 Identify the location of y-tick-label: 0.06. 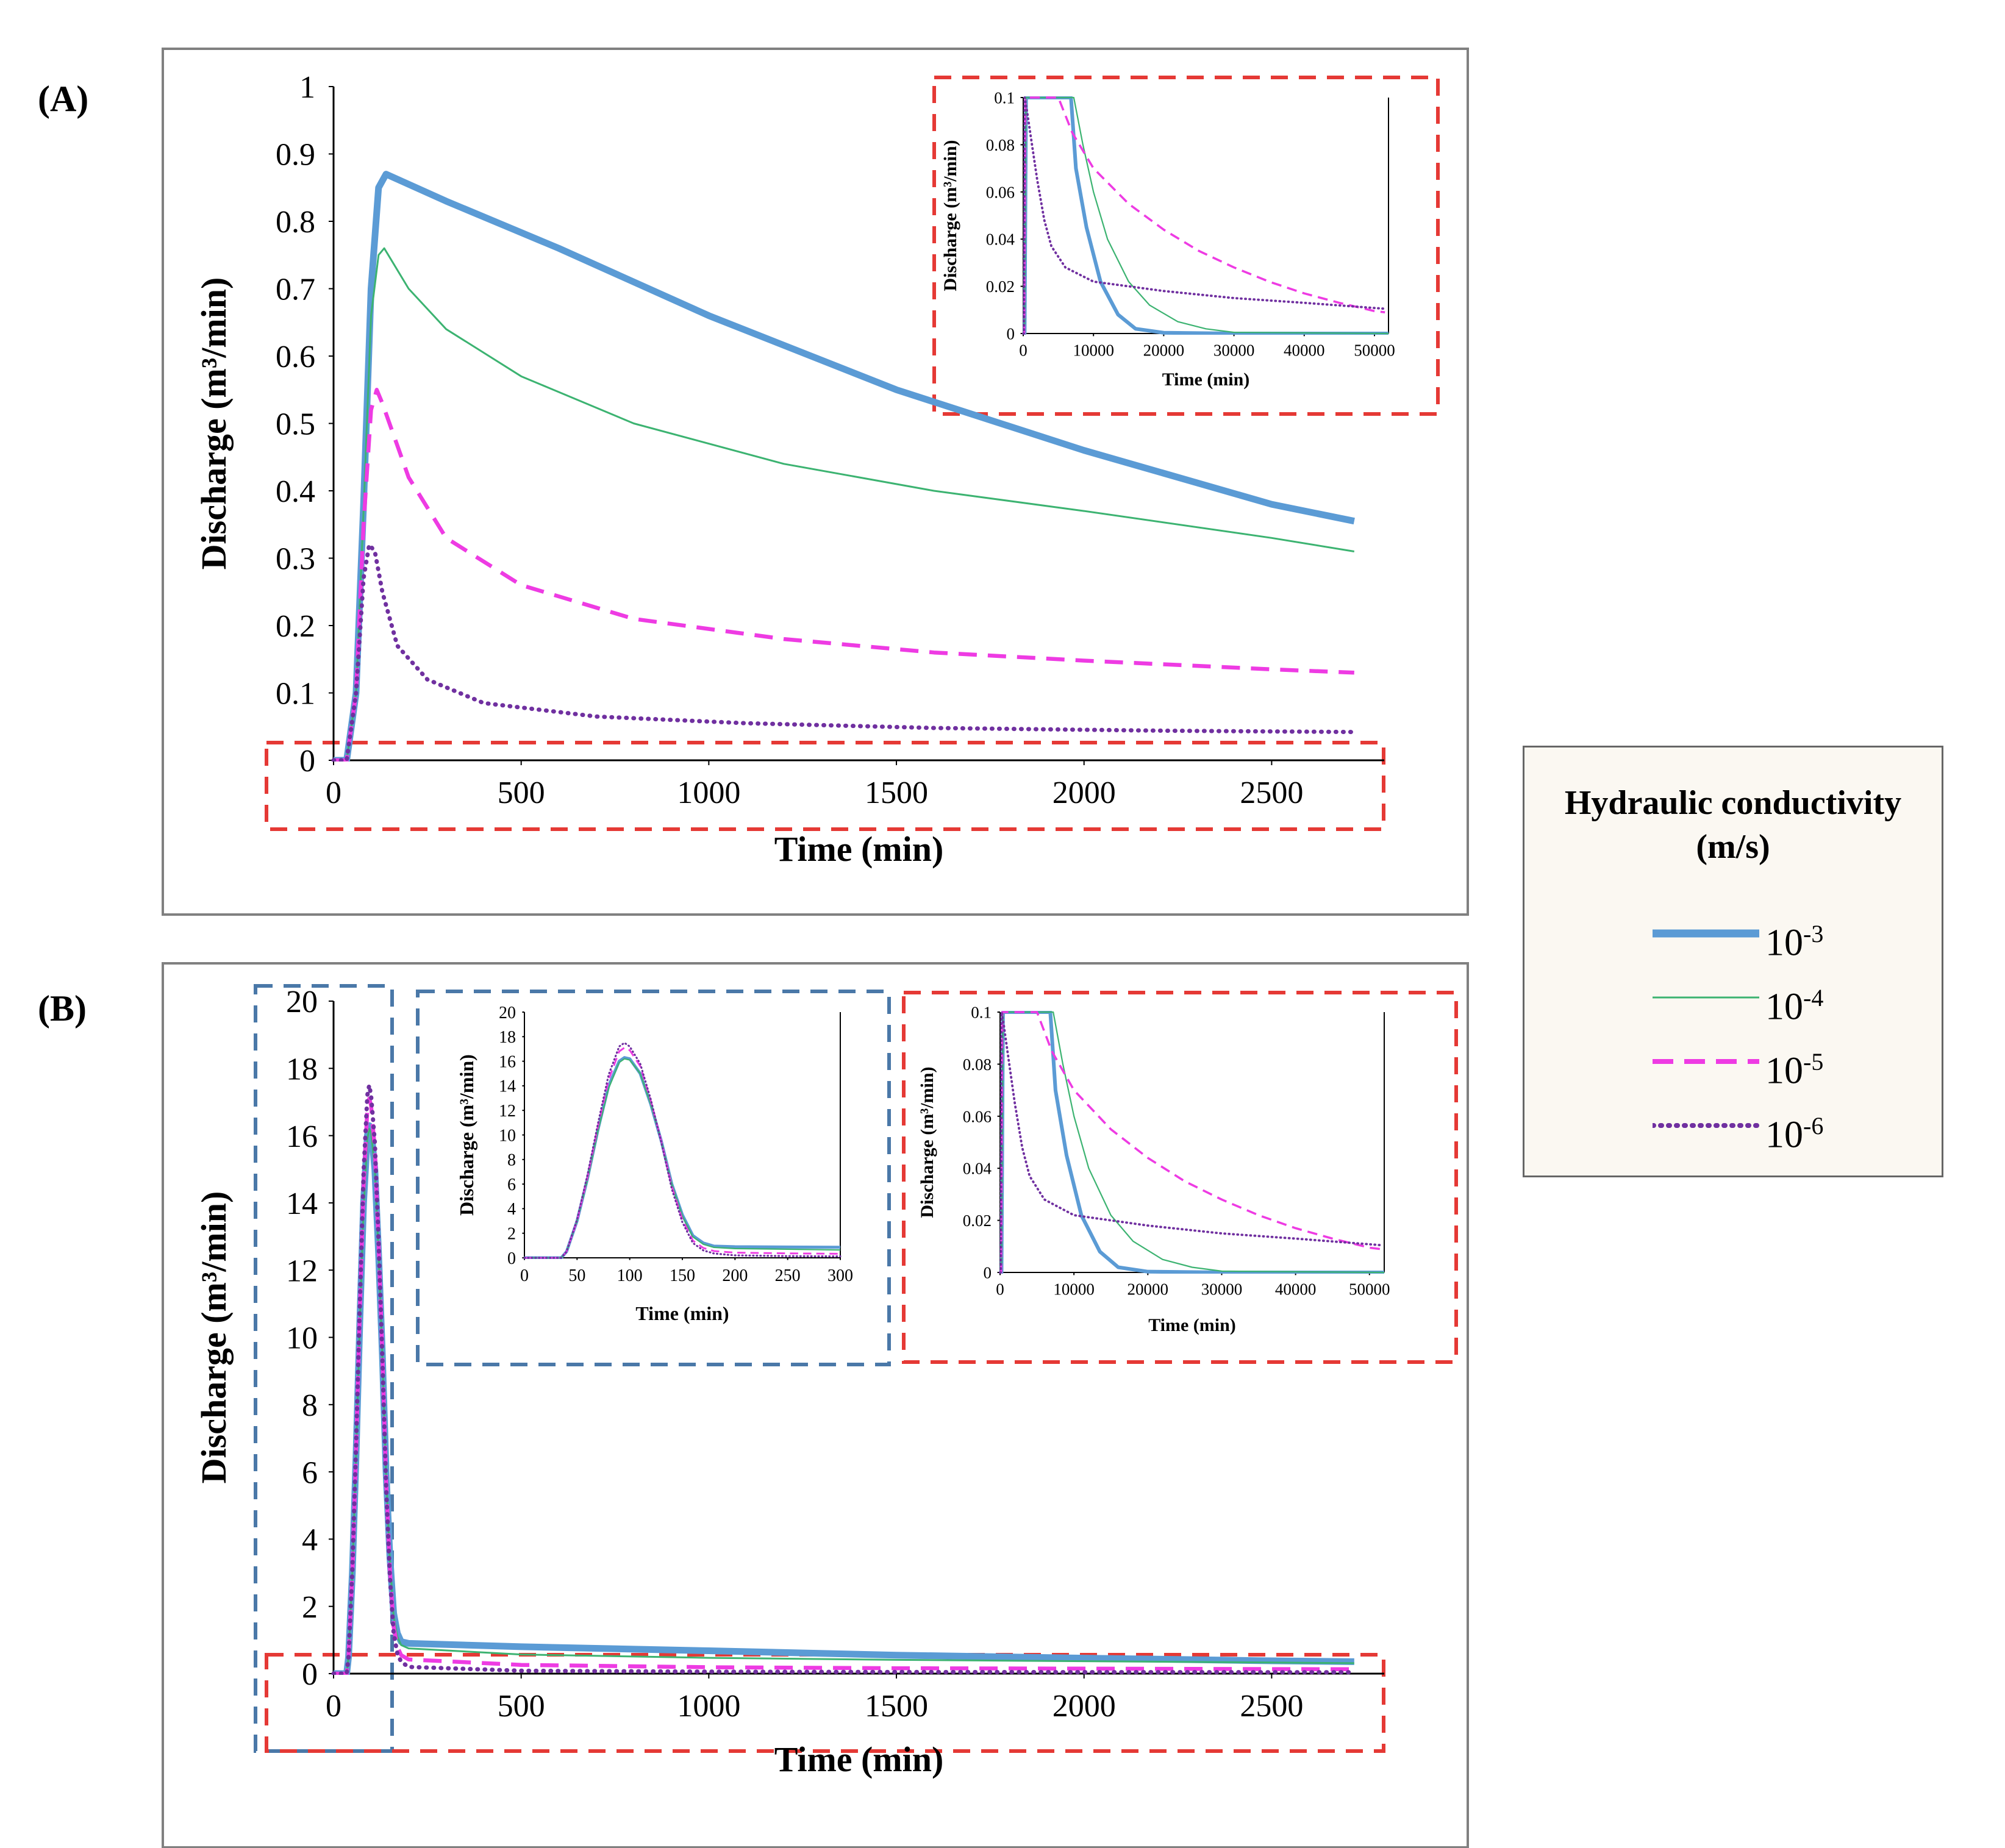
(977, 1116).